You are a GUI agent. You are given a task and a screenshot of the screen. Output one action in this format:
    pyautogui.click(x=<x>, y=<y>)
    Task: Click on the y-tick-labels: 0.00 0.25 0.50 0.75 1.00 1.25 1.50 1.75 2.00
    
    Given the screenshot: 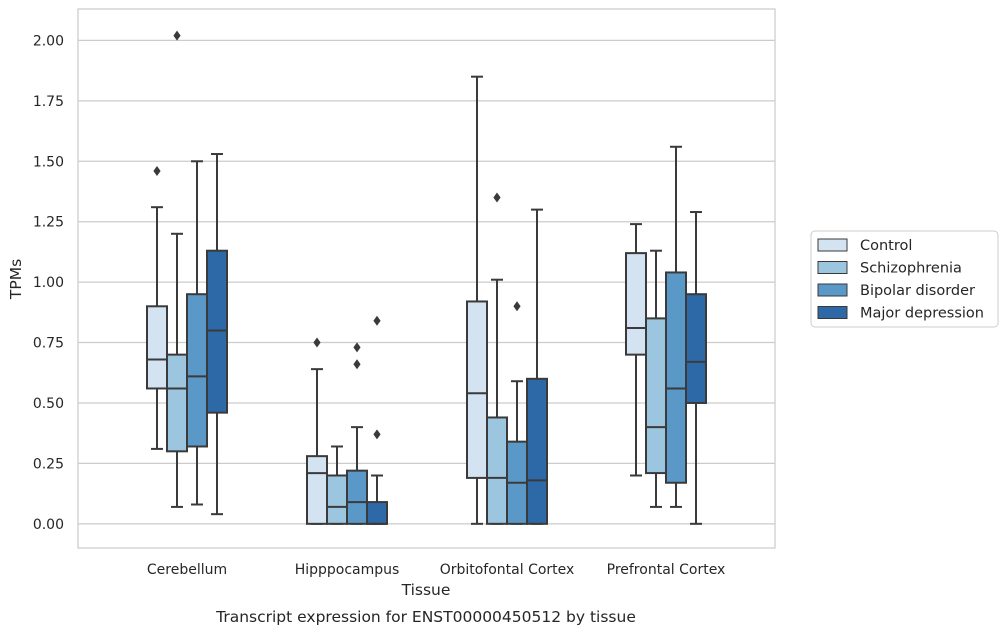 What is the action you would take?
    pyautogui.click(x=48, y=282)
    